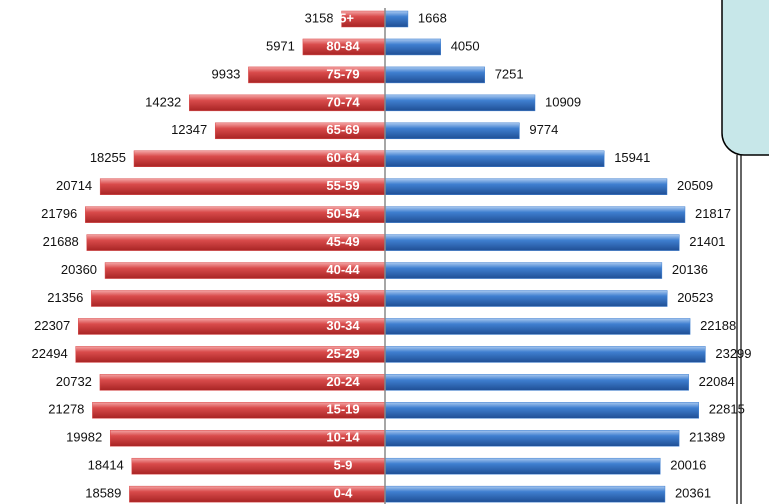  What do you see at coordinates (343, 381) in the screenshot?
I see `category-label: 20-24` at bounding box center [343, 381].